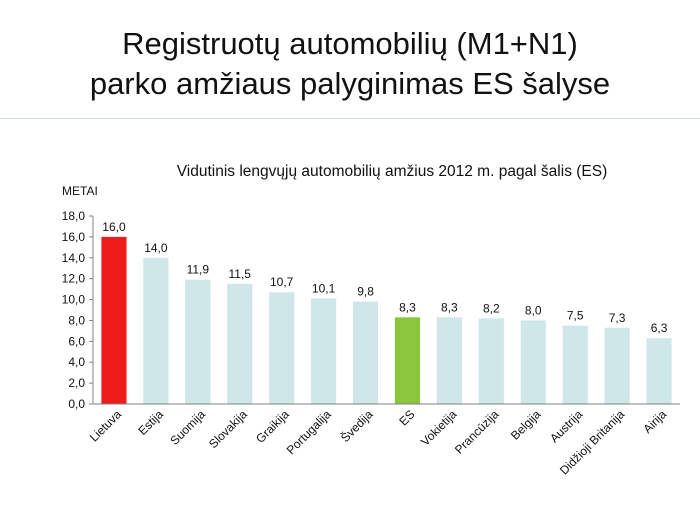  What do you see at coordinates (74, 300) in the screenshot?
I see `y-tick-label: 10,0` at bounding box center [74, 300].